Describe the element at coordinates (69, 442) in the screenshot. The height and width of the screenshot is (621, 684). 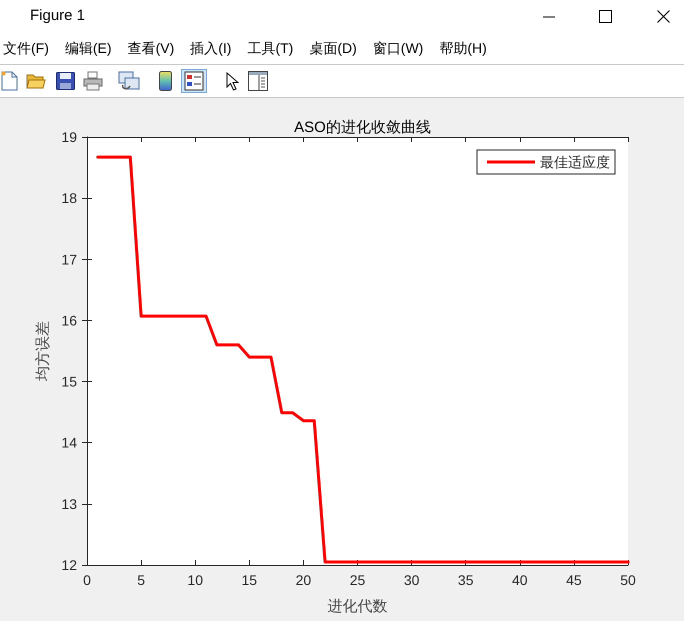
I see `y-tick-label: 14` at that location.